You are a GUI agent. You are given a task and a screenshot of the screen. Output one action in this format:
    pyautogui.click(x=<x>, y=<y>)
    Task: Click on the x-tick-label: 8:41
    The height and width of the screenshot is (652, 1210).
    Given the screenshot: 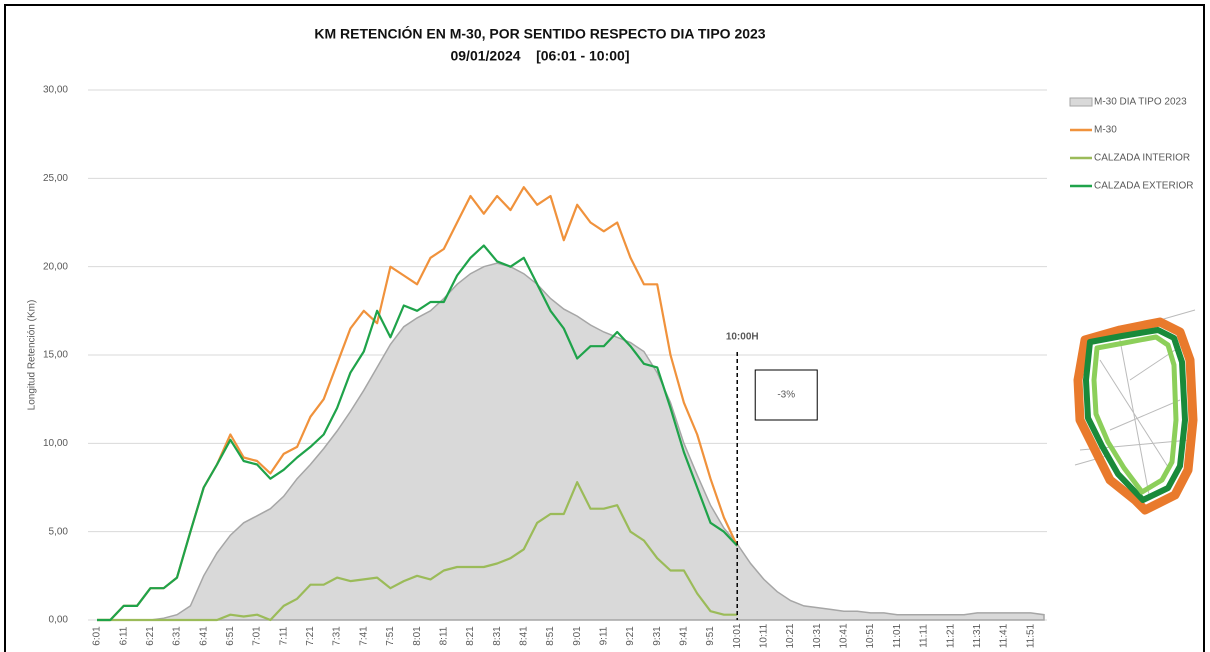 What is the action you would take?
    pyautogui.click(x=523, y=636)
    